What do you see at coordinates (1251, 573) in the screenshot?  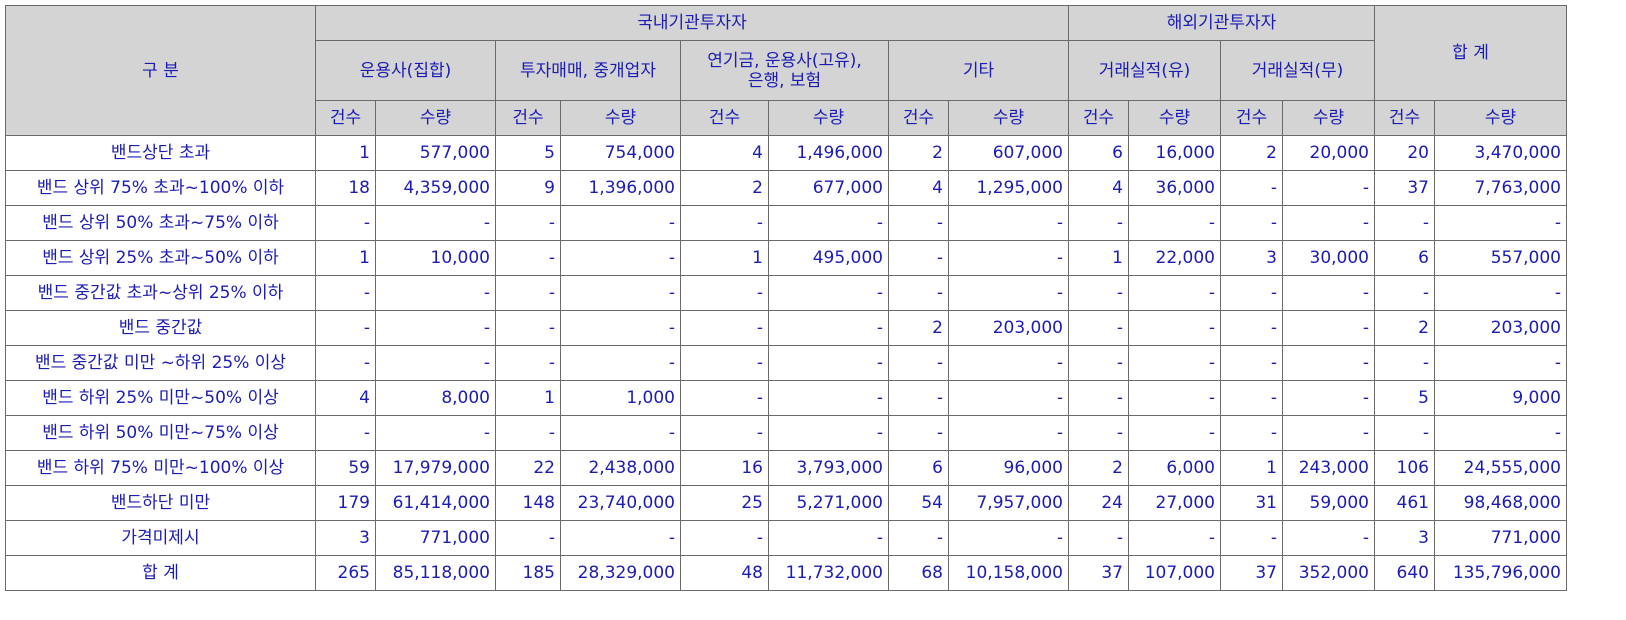 I see `count-cell: 37` at bounding box center [1251, 573].